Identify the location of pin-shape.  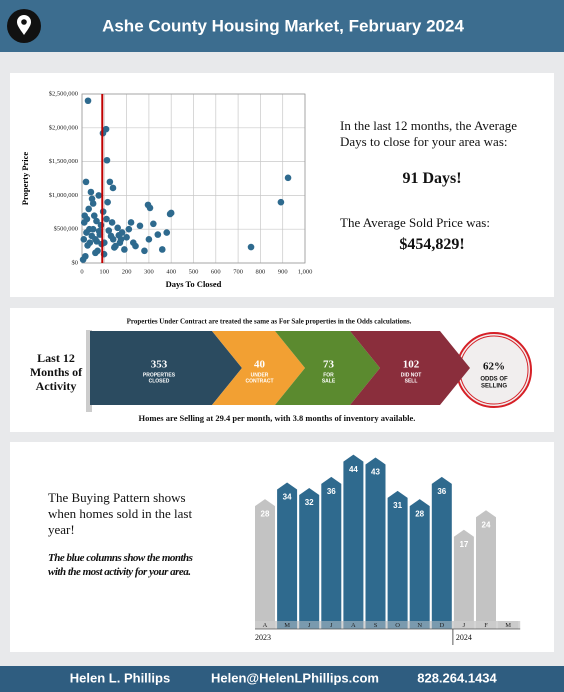
(24, 25).